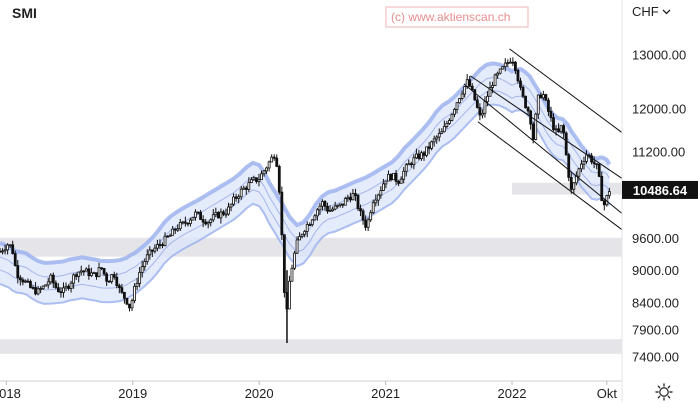 The image size is (698, 407). Describe the element at coordinates (543, 139) in the screenshot. I see `trend-channel` at that location.